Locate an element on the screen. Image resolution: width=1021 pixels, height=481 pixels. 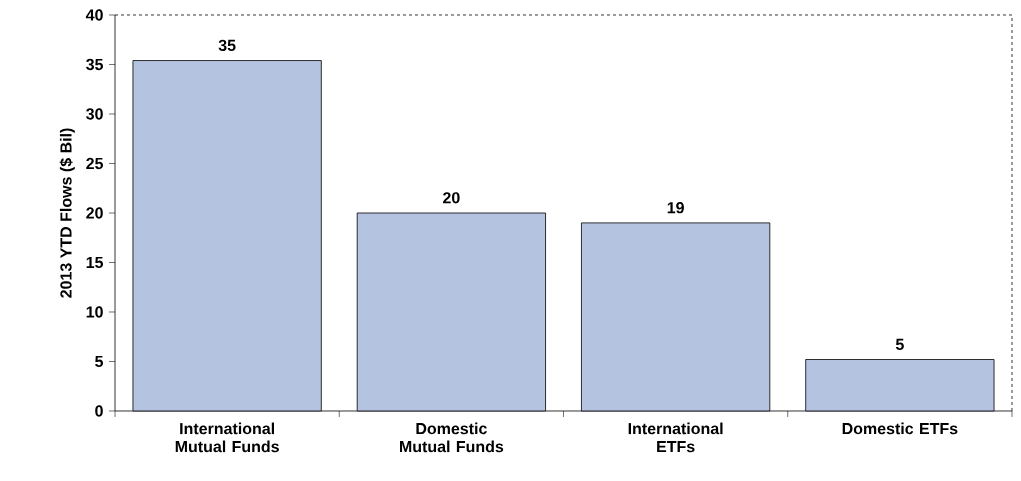
y-axis-title: 2013 YTD Flows ($ Bil) is located at coordinates (67, 213).